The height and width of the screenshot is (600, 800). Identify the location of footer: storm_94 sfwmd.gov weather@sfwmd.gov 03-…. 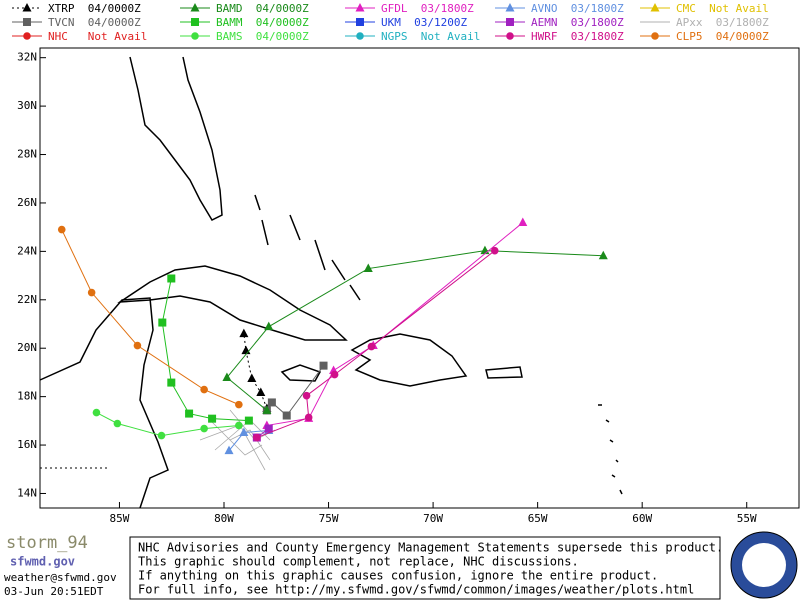
(401, 565).